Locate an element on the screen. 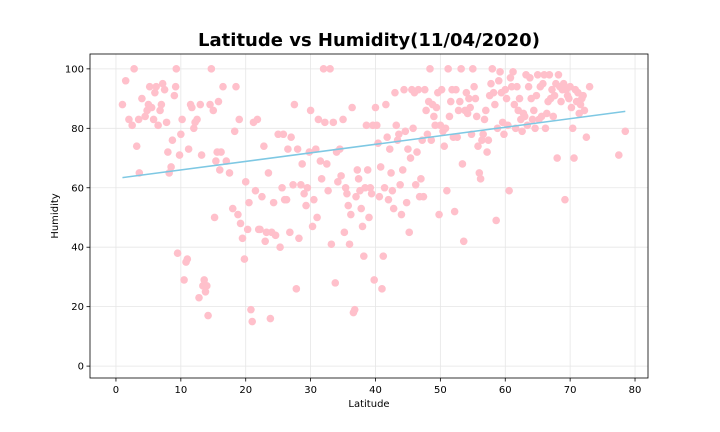 The width and height of the screenshot is (720, 432). x-axis-label: Latitude is located at coordinates (368, 404).